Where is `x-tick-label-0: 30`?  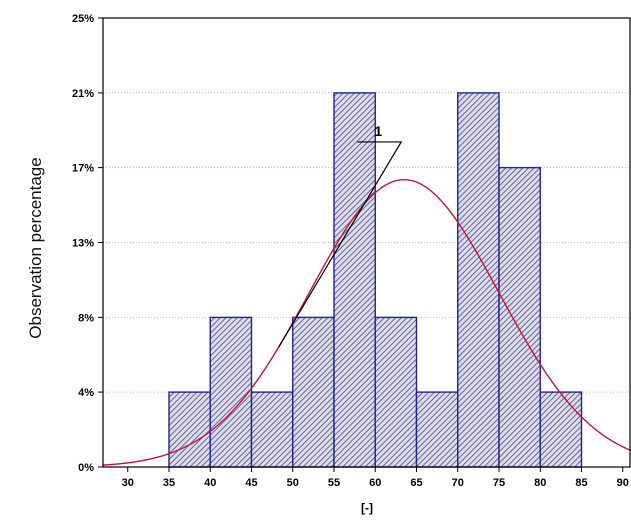 x-tick-label-0: 30 is located at coordinates (128, 483).